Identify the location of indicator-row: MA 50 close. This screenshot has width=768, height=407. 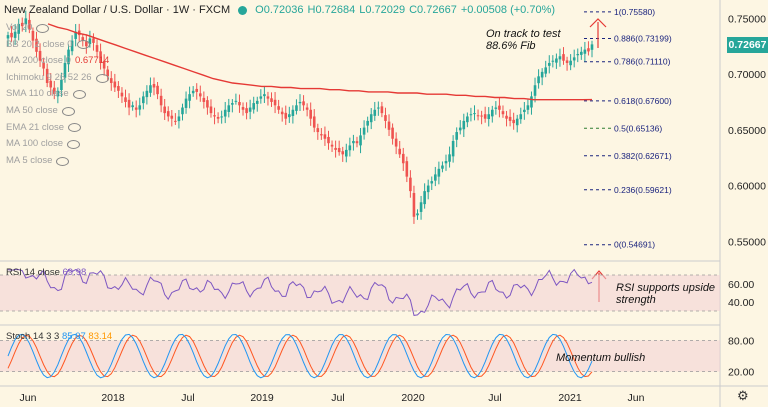
(57, 111).